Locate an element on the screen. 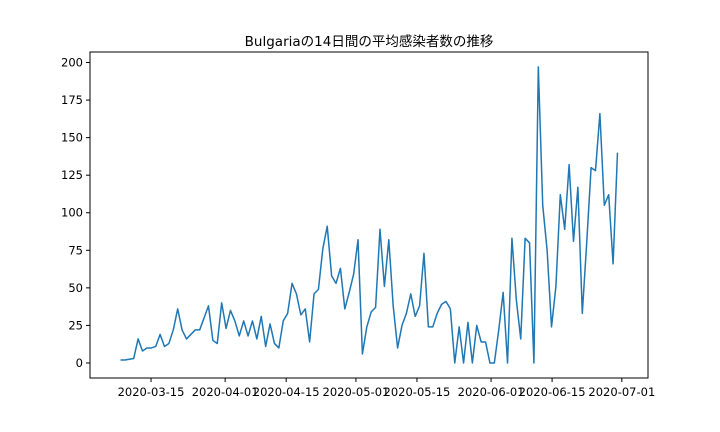 The width and height of the screenshot is (720, 432). y-tick-label: 150 is located at coordinates (72, 138).